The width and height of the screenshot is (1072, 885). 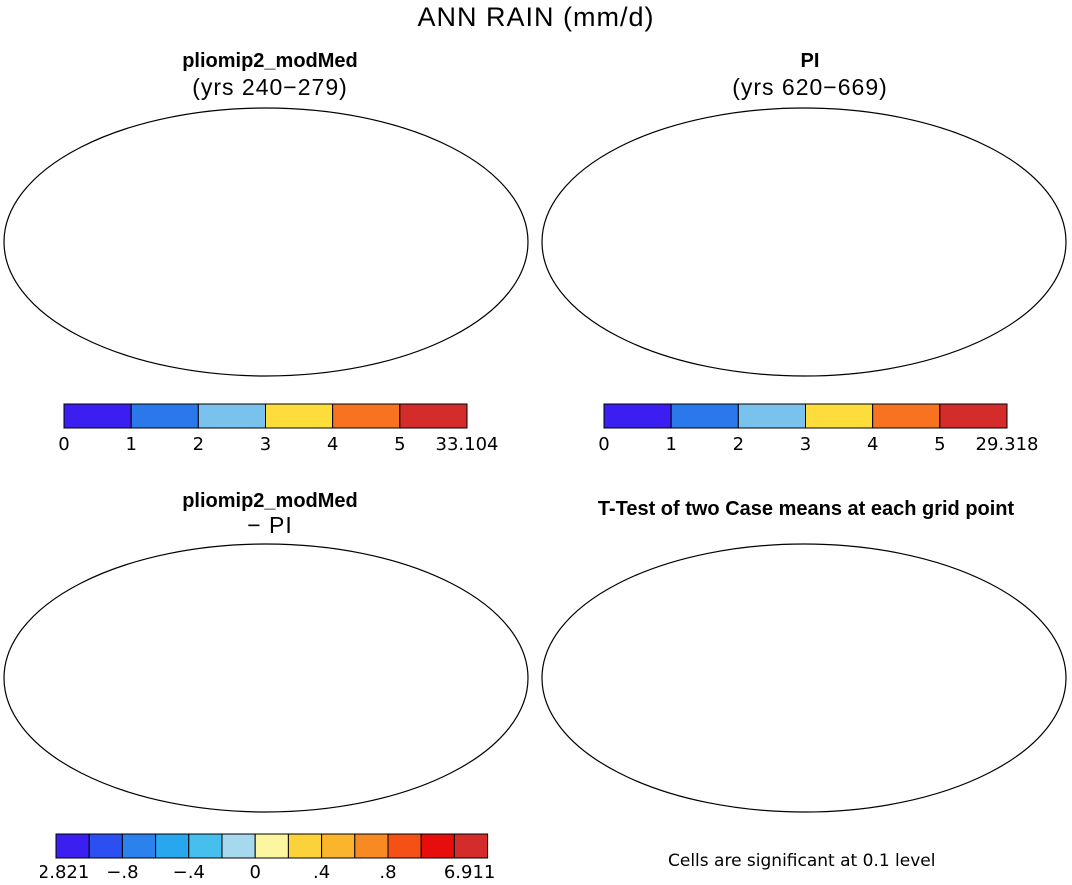 I want to click on colorbar-tick-label: −2.821, so click(x=64, y=872).